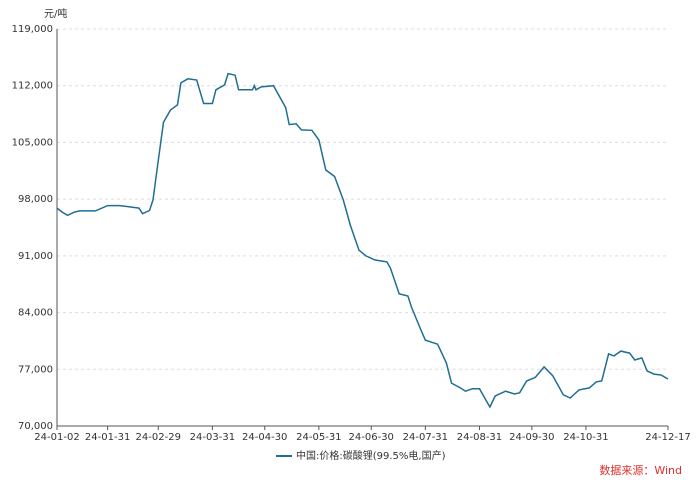  Describe the element at coordinates (32, 142) in the screenshot. I see `y-tick-label: 105,000` at that location.